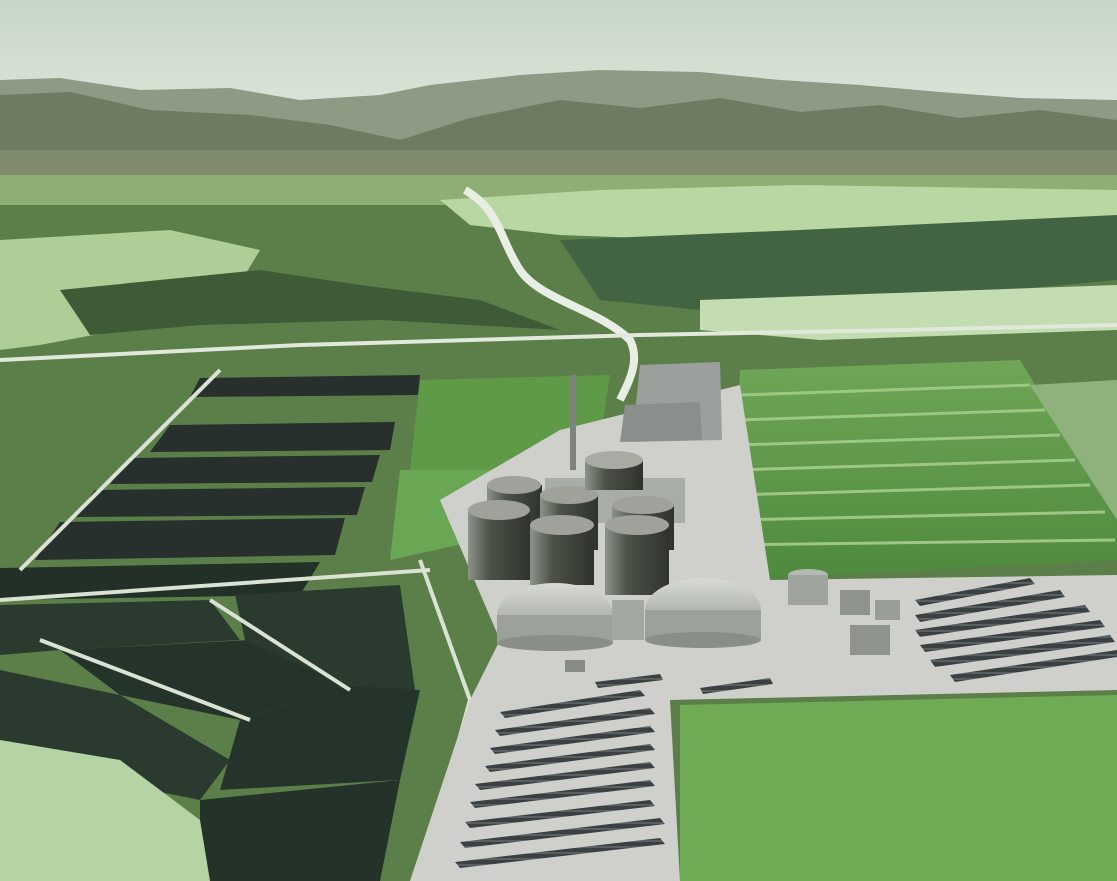 This screenshot has height=881, width=1117. What do you see at coordinates (662, 610) in the screenshot?
I see `digester-domes` at bounding box center [662, 610].